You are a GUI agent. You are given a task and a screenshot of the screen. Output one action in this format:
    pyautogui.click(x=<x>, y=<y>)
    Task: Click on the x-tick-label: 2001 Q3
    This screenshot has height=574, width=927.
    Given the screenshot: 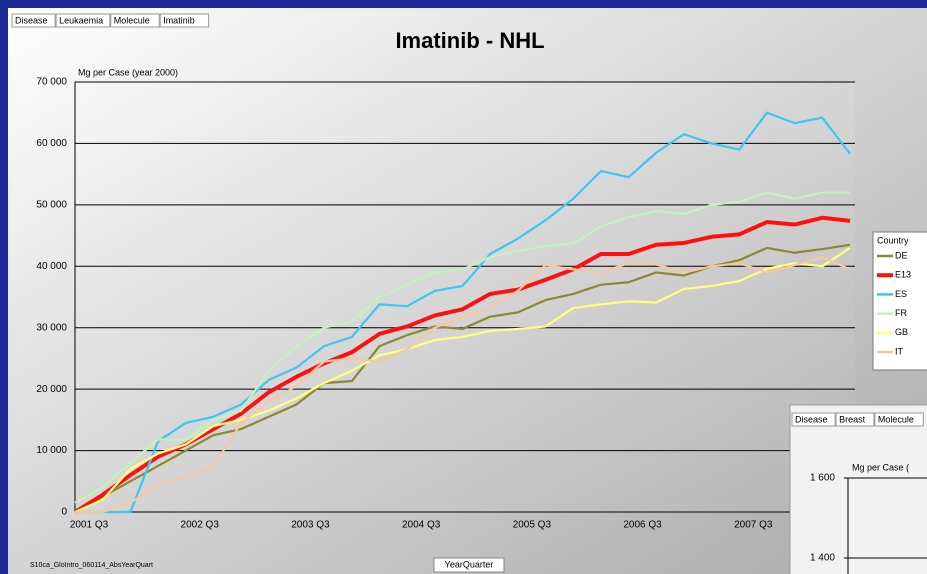 What is the action you would take?
    pyautogui.click(x=89, y=525)
    